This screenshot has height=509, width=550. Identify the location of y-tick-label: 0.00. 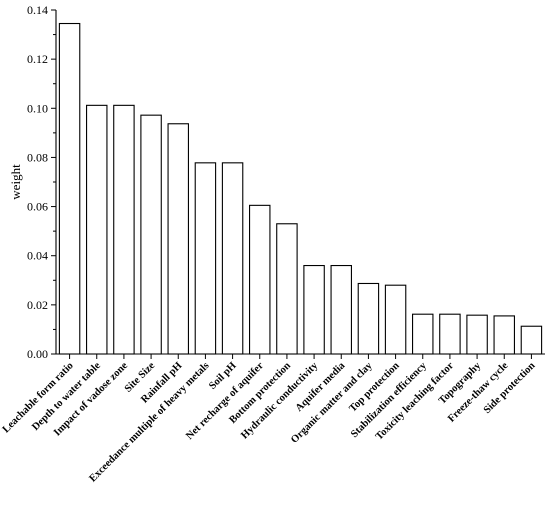
(37, 354).